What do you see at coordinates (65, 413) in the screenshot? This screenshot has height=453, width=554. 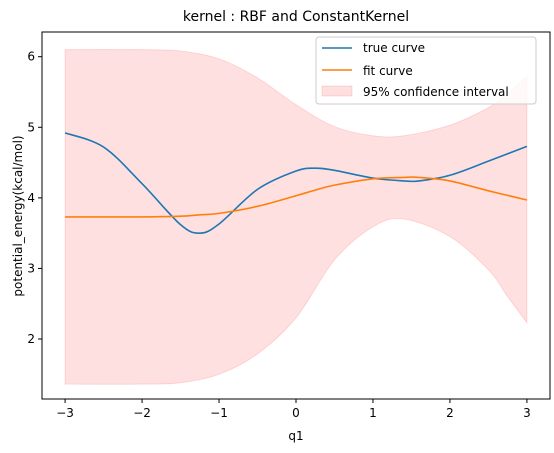 I see `x-tick-label: −3` at bounding box center [65, 413].